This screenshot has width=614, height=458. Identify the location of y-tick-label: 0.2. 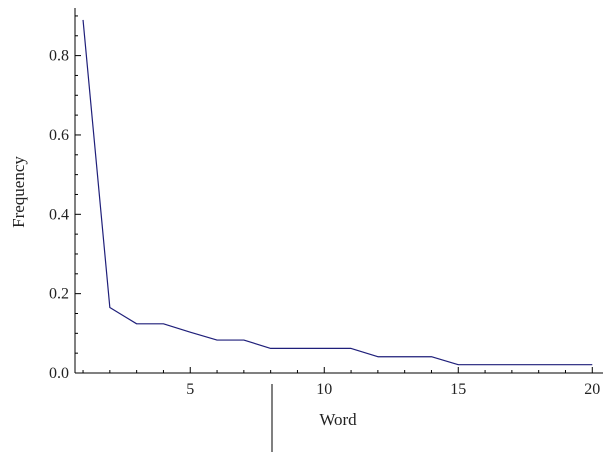
(59, 294).